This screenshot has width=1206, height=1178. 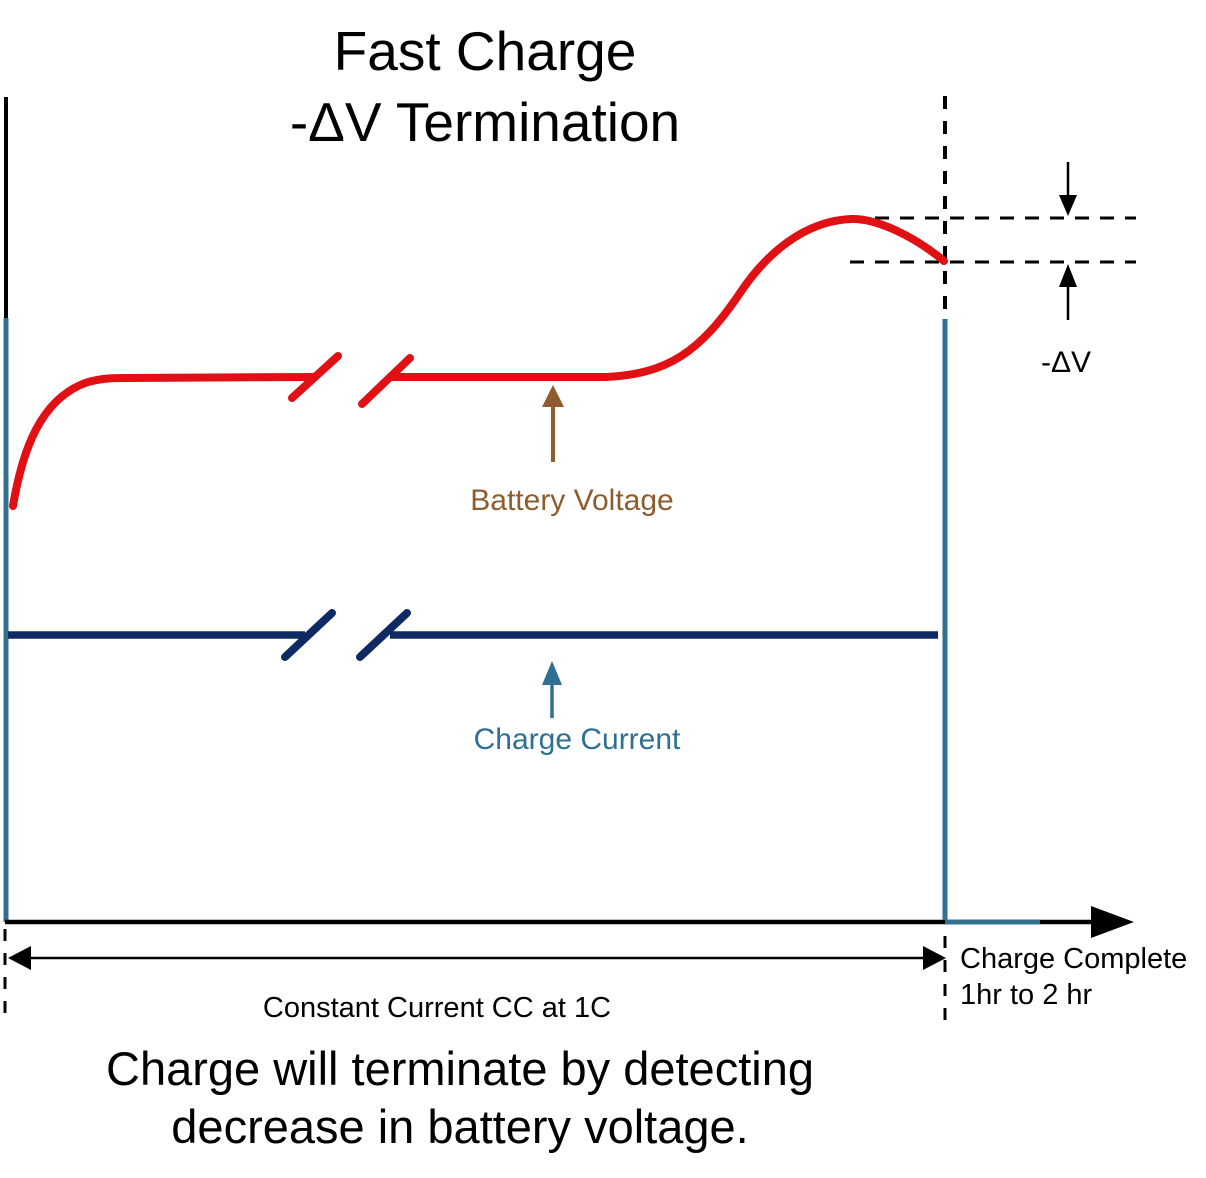 What do you see at coordinates (460, 1068) in the screenshot?
I see `caption-line1: Charge will terminate by detecting` at bounding box center [460, 1068].